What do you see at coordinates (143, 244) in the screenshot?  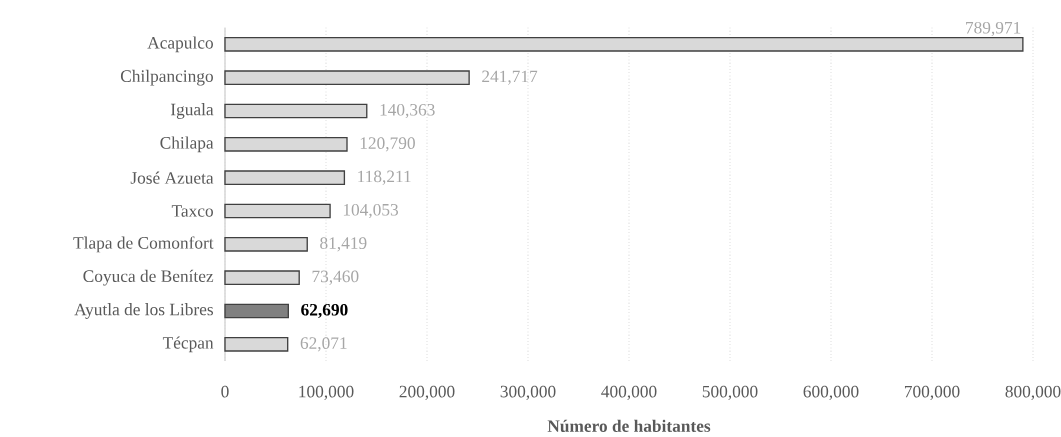 I see `y-tick-label: Tlapa de Comonfort` at bounding box center [143, 244].